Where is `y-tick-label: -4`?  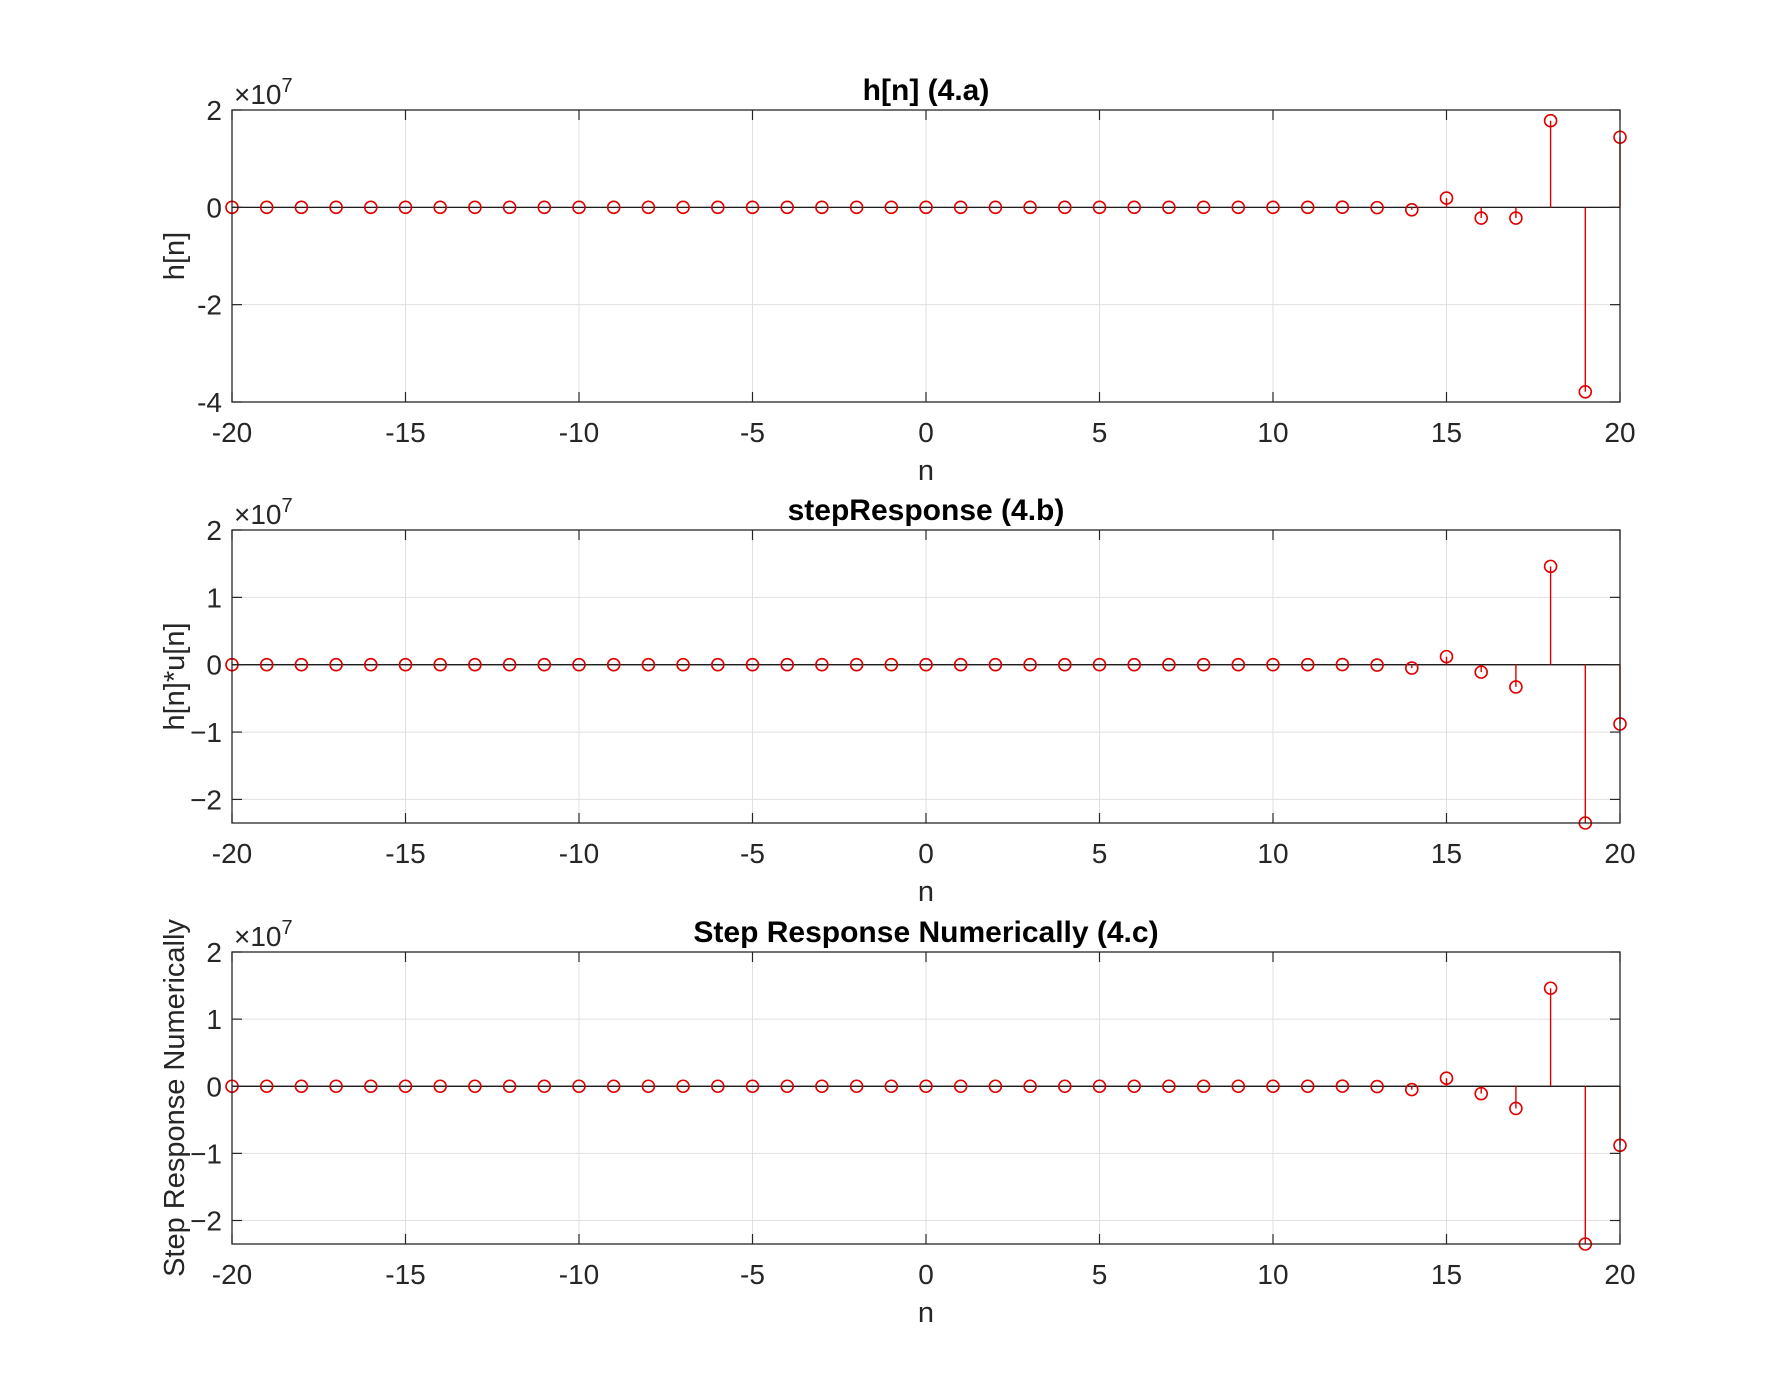
y-tick-label: -4 is located at coordinates (209, 402).